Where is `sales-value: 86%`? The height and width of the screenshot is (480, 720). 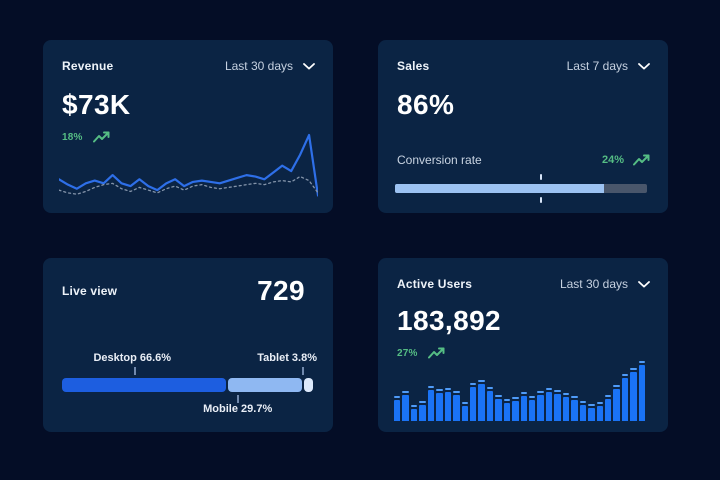
sales-value: 86% is located at coordinates (426, 104).